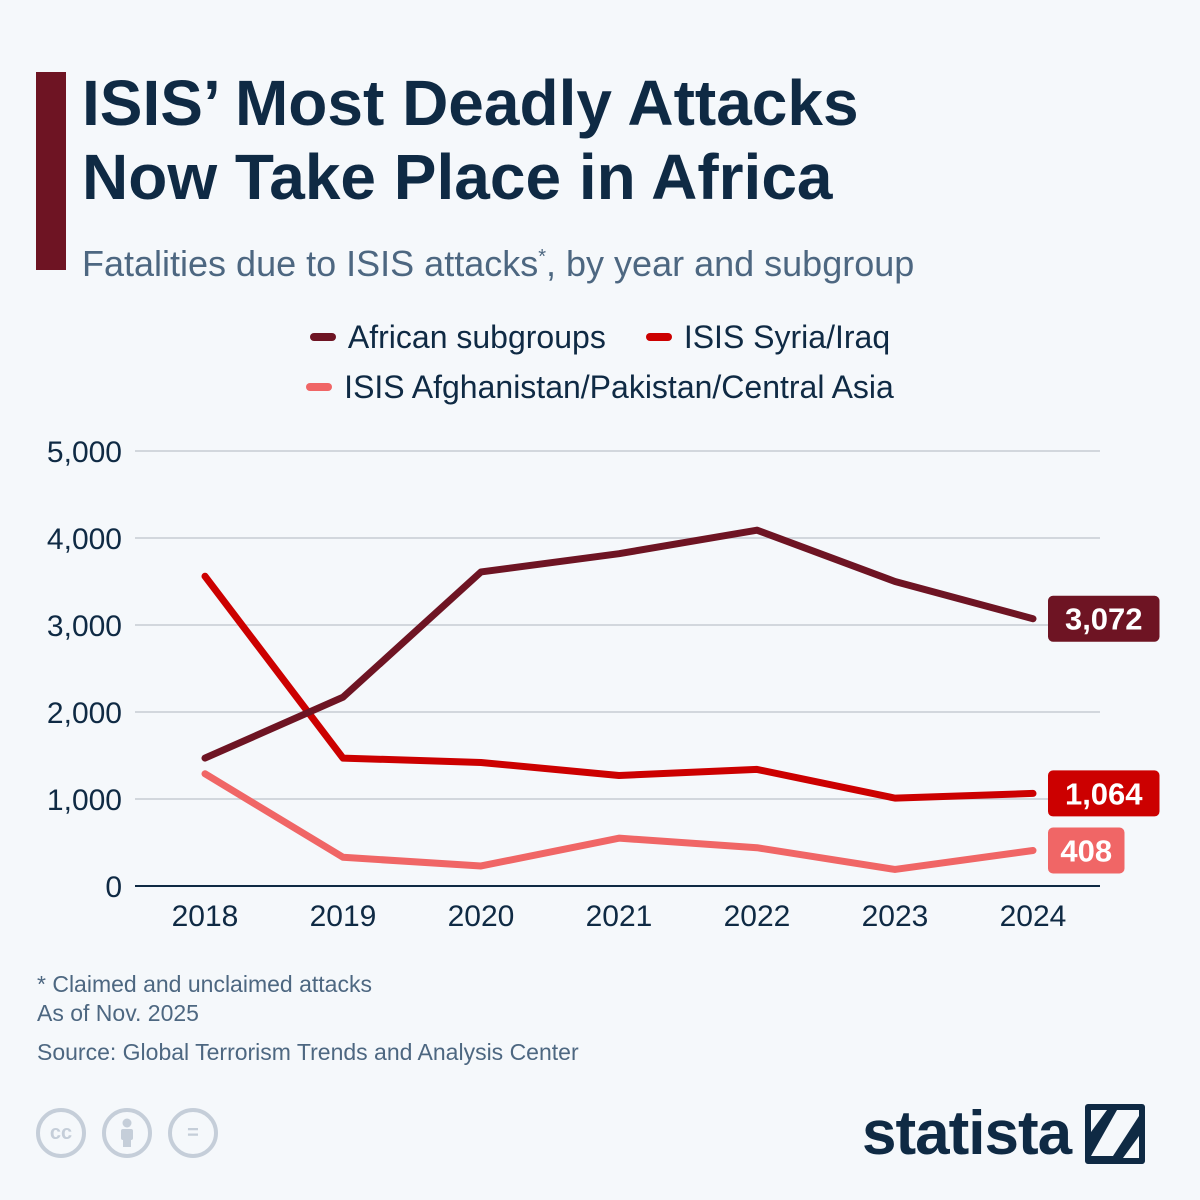 This screenshot has width=1200, height=1200. I want to click on x-tick-label: 2022, so click(757, 916).